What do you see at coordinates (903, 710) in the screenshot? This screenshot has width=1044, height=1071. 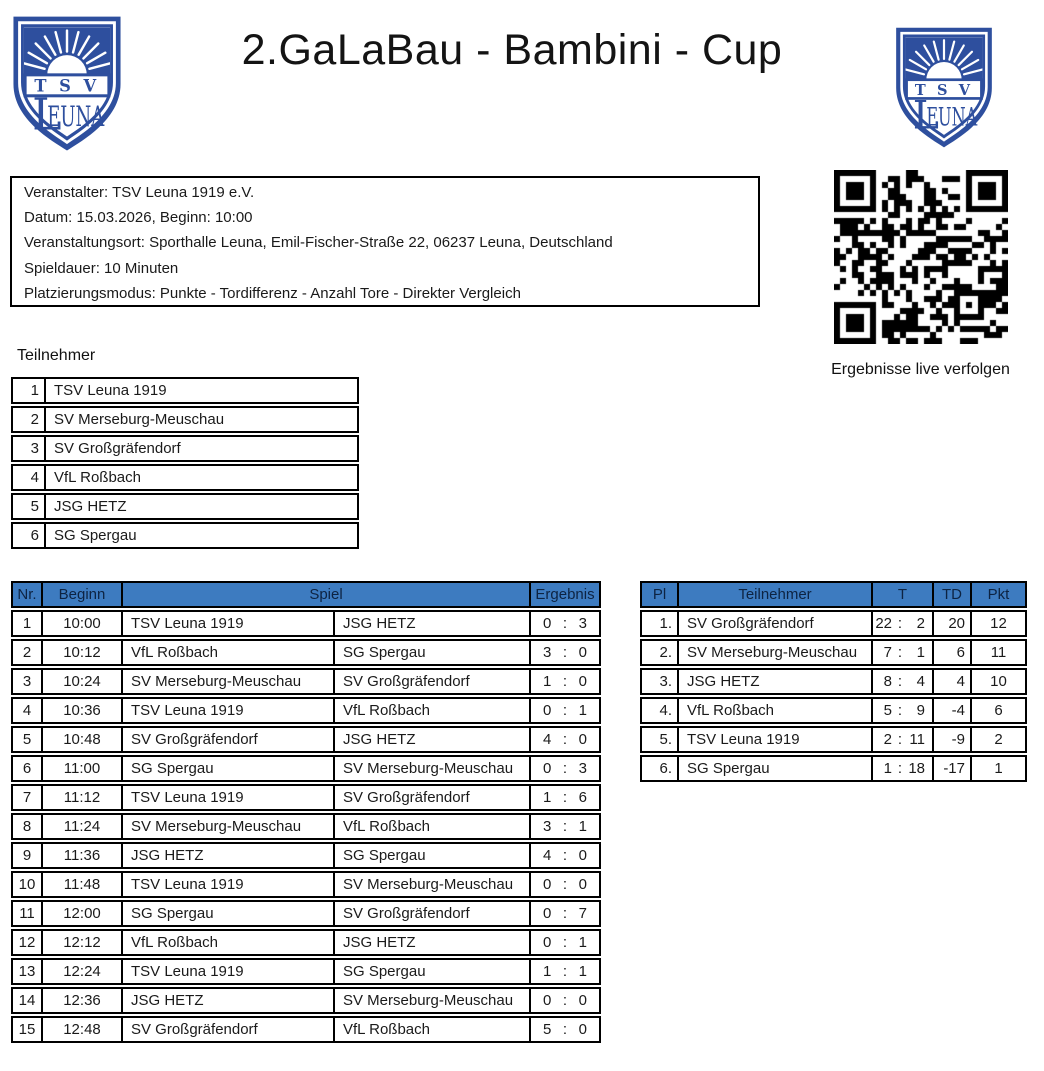 I see `standings-goals: 5 : 9` at bounding box center [903, 710].